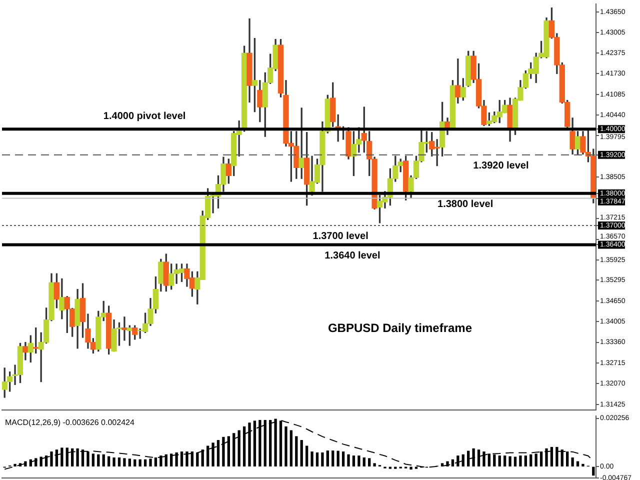  I want to click on ref-line-label: 1.3640 level, so click(352, 256).